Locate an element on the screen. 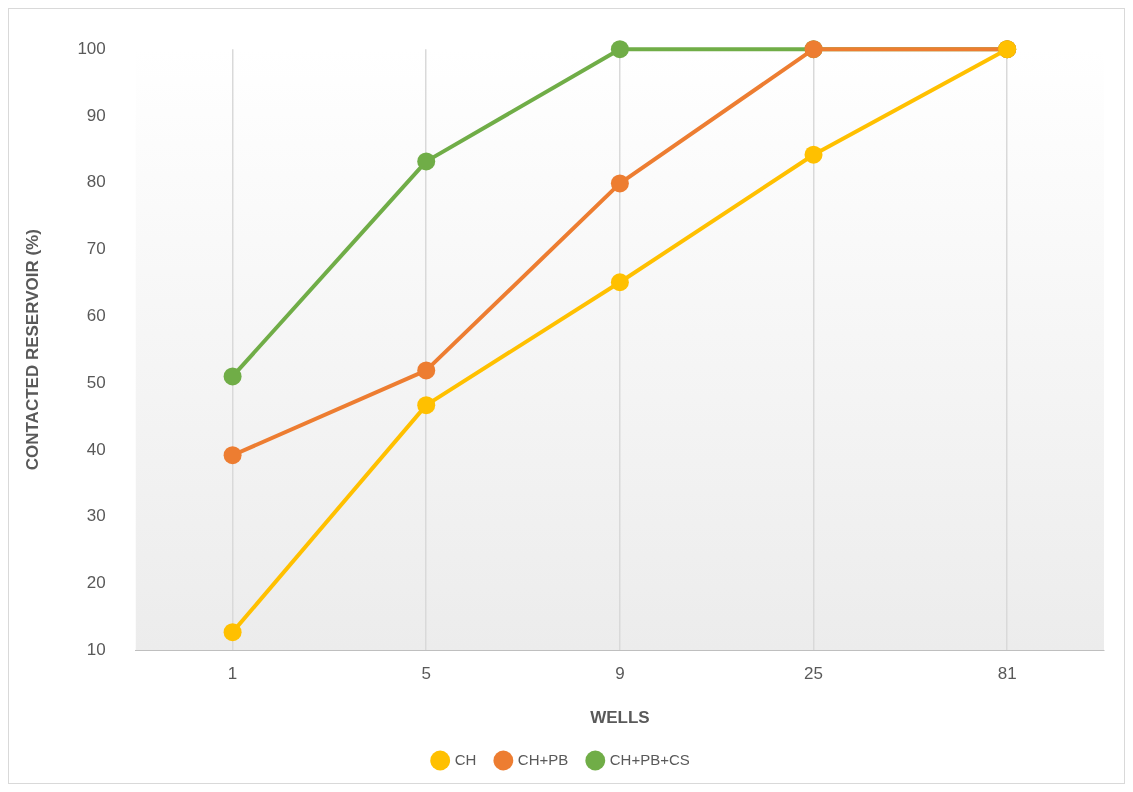 The image size is (1133, 792). legend-label: CH is located at coordinates (465, 759).